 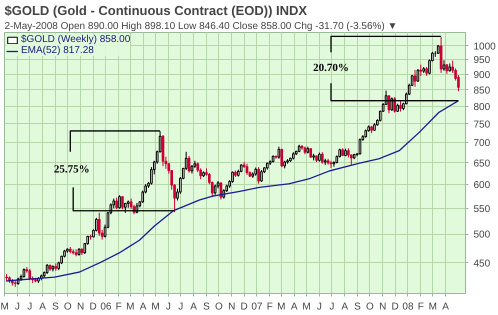 What do you see at coordinates (57, 50) in the screenshot?
I see `legend-label: EMA(52) 817.28` at bounding box center [57, 50].